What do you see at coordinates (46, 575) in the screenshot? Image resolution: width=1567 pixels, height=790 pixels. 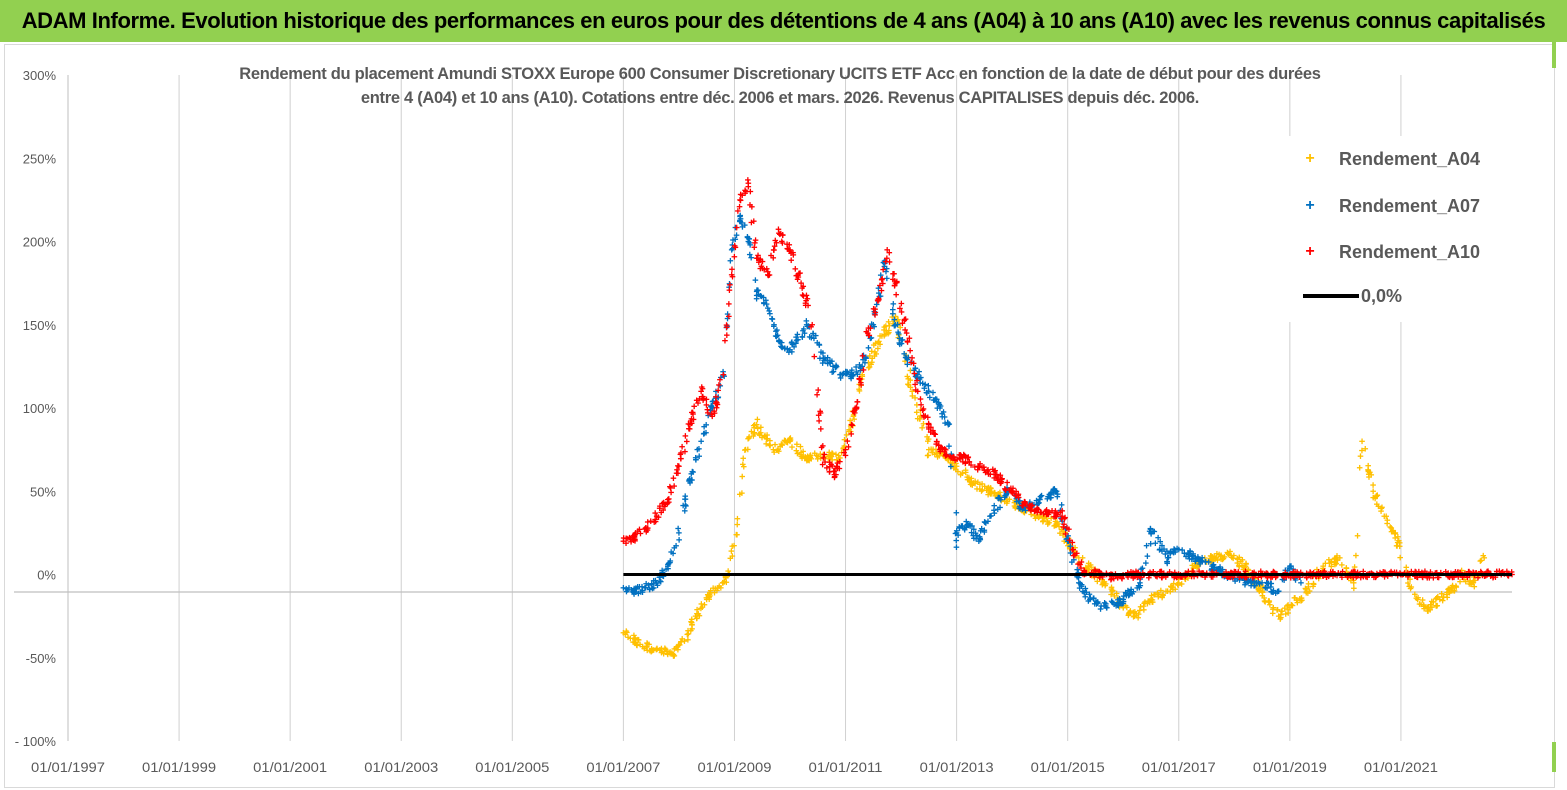 I see `y-tick-label: 0%` at bounding box center [46, 575].